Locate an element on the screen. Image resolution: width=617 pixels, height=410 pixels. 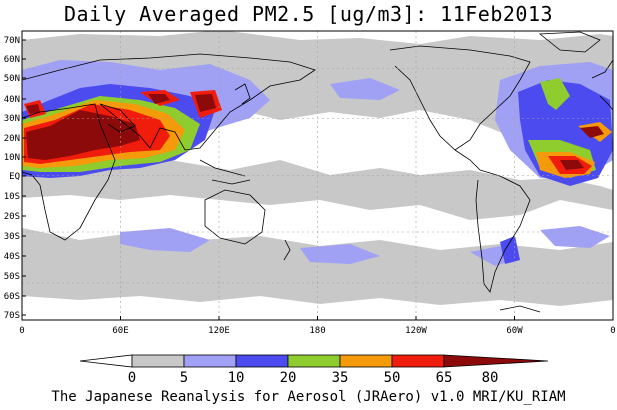
lat-label-50s: 50S is located at coordinates (12, 277).